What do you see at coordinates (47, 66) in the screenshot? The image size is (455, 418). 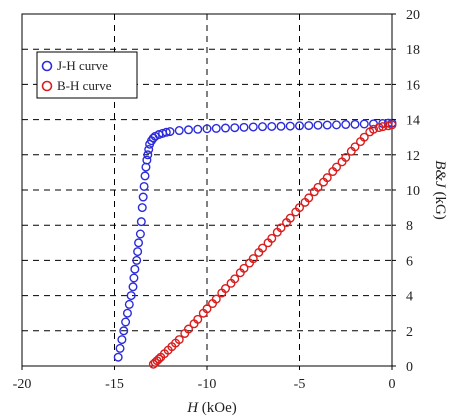 I see `legend-marker-jh` at bounding box center [47, 66].